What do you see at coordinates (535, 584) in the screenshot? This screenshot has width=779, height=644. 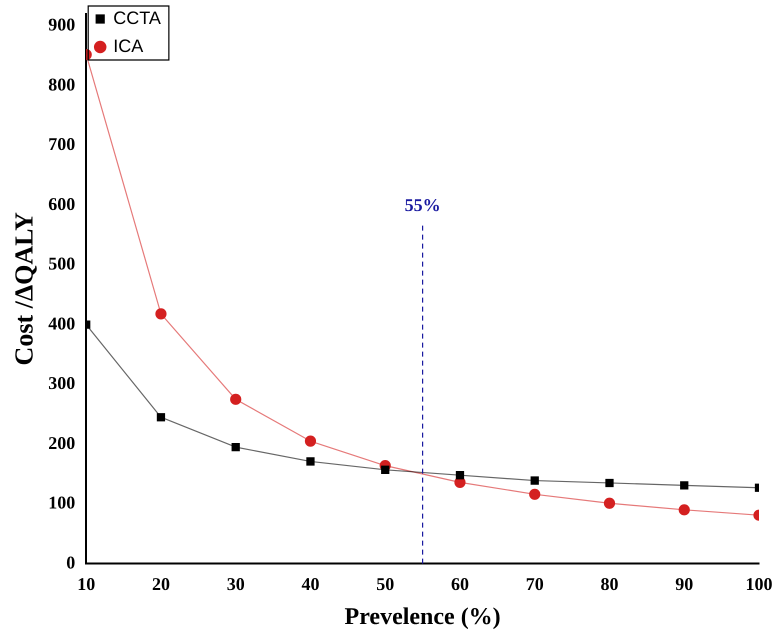 I see `x-tick-label: 70` at bounding box center [535, 584].